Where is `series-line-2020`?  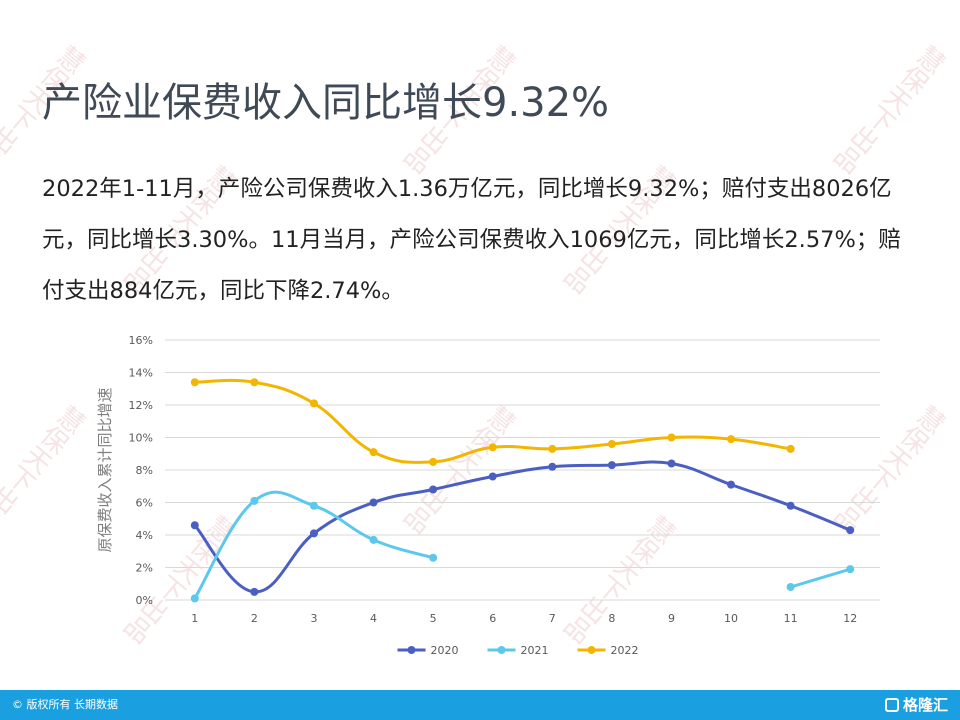
series-line-2020 is located at coordinates (522, 527).